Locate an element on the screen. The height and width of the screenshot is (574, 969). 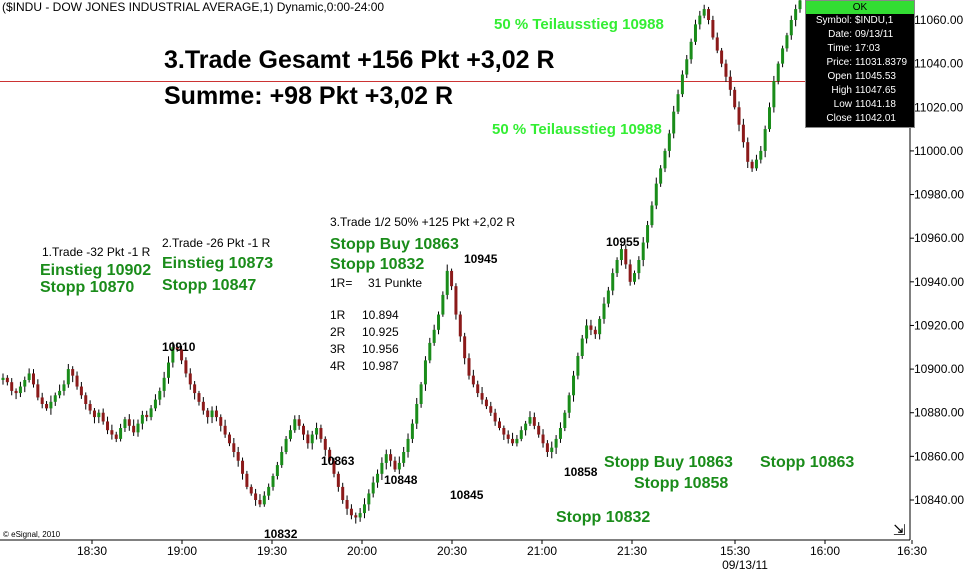
esignal-copyright: © eSignal, 2010 is located at coordinates (32, 534).